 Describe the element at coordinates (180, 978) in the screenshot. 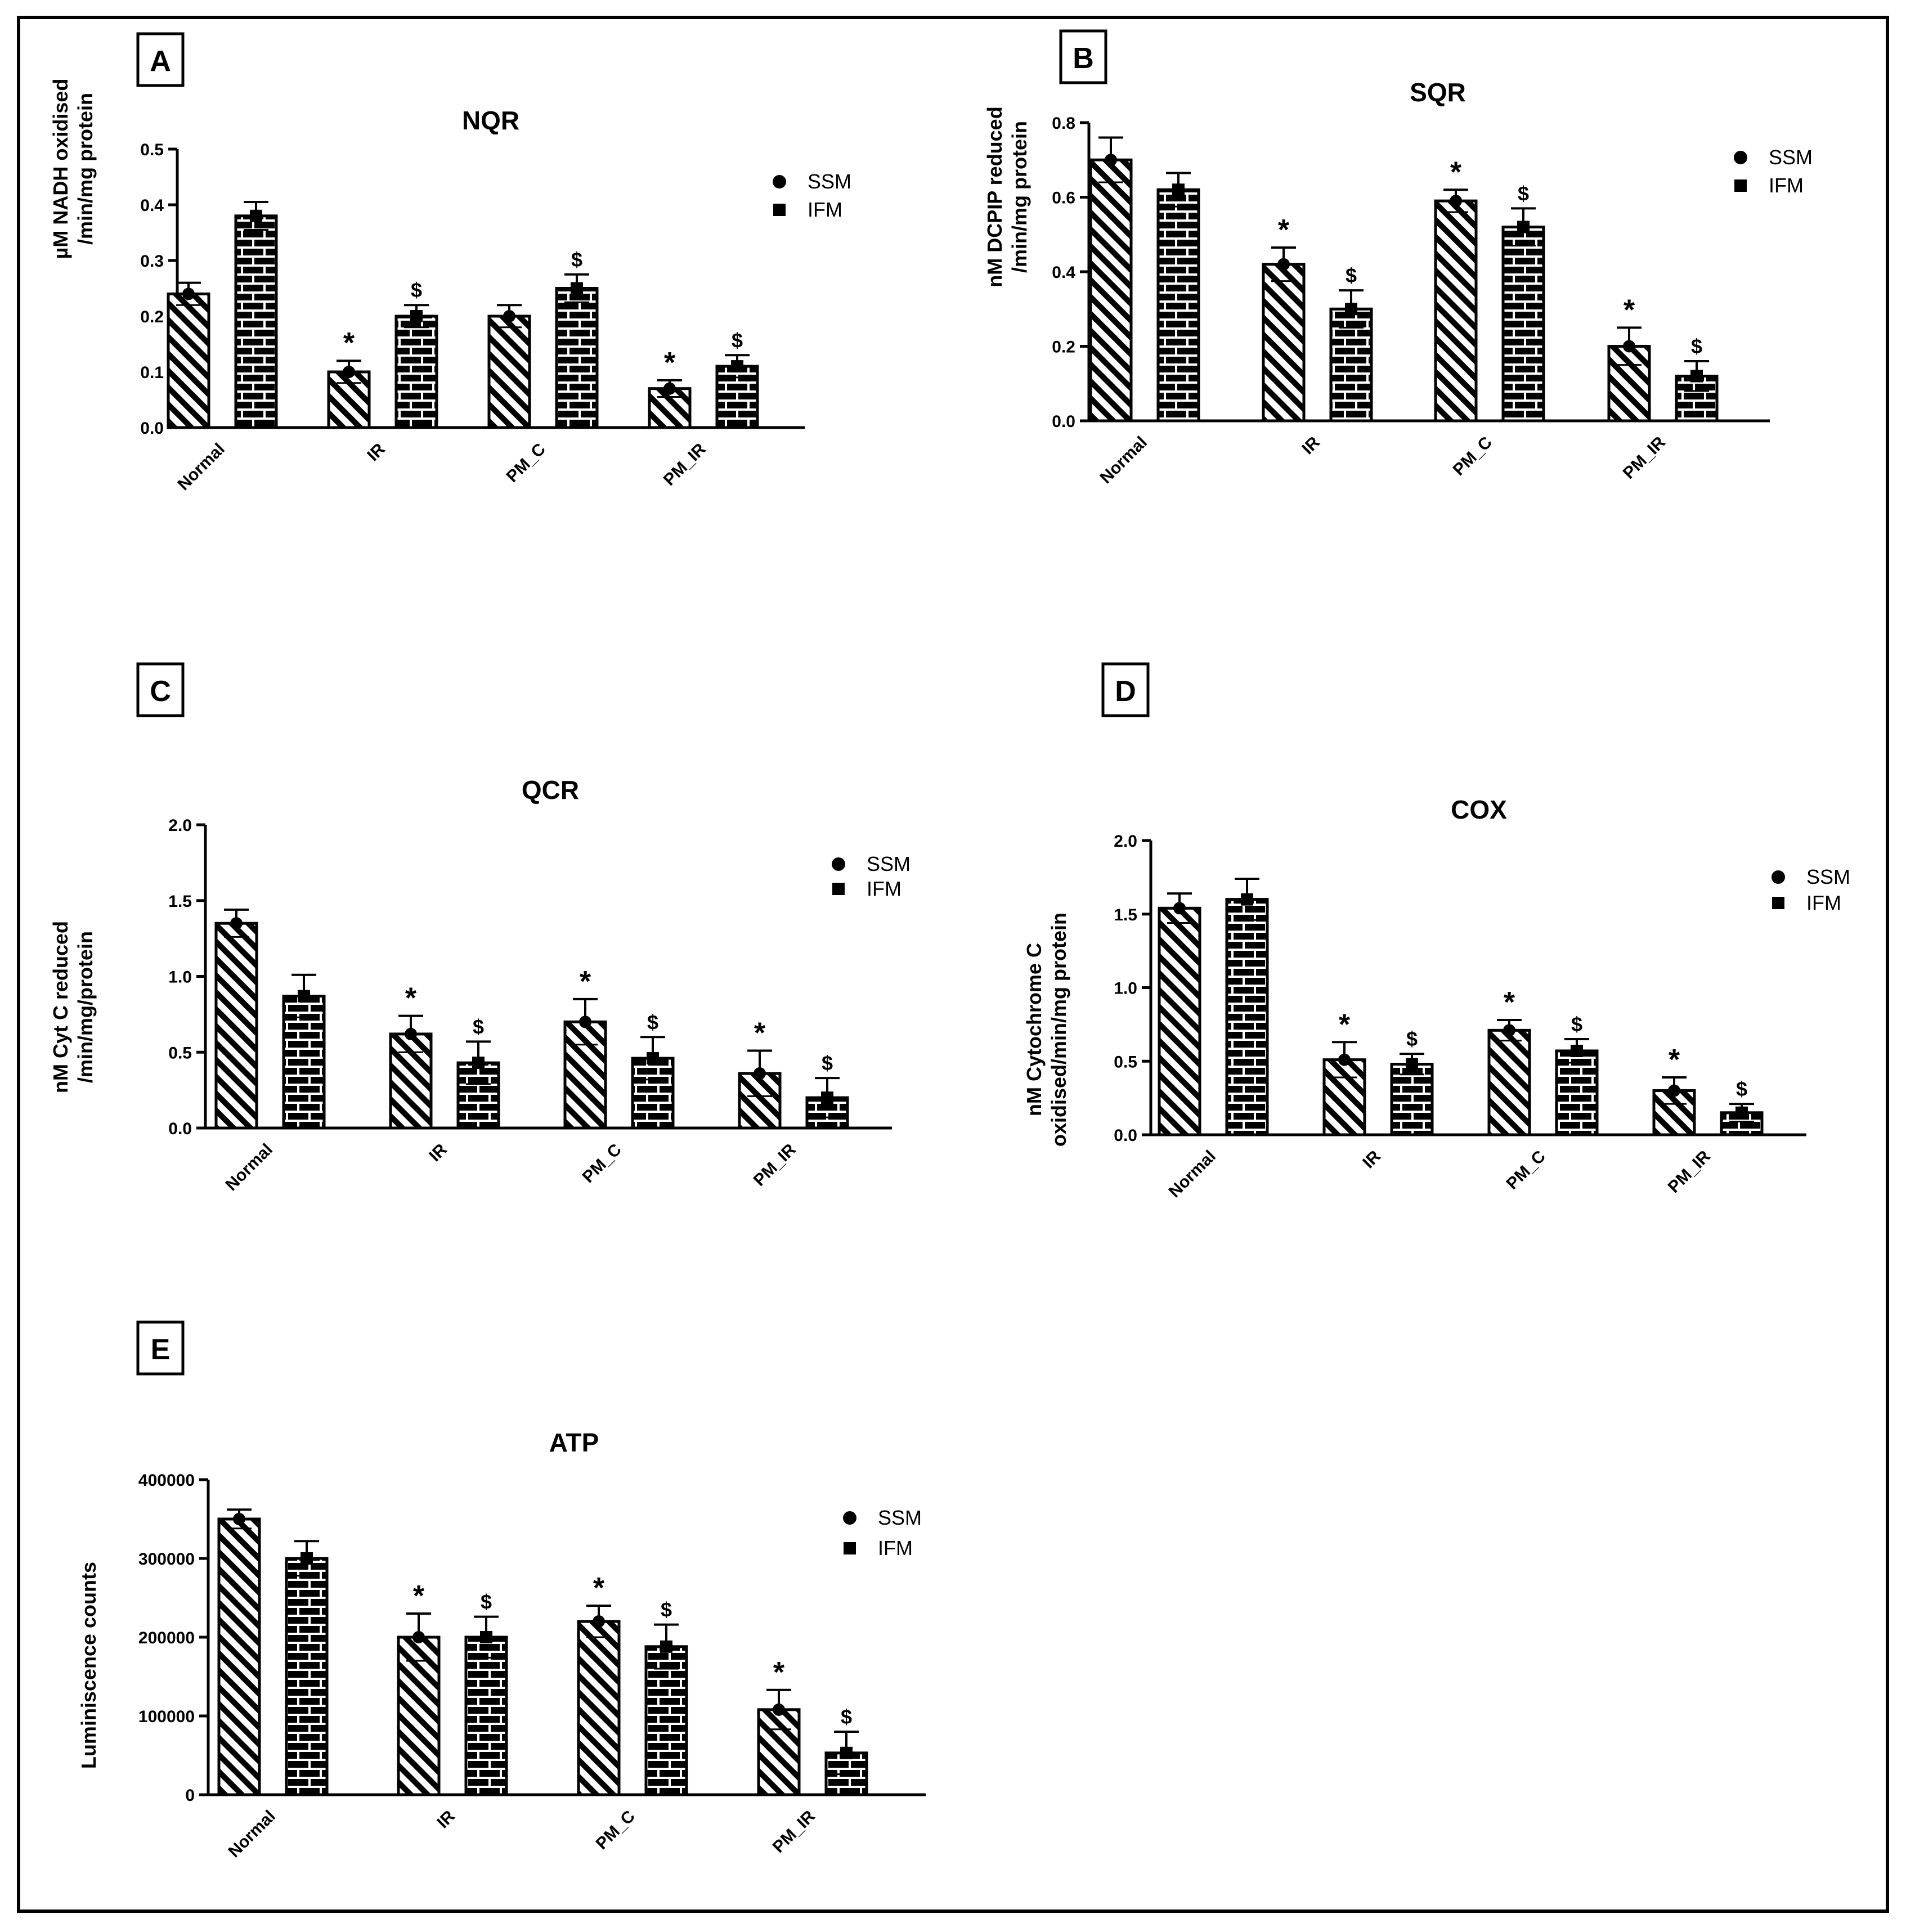

I see `y-tick-label: 1.0` at that location.